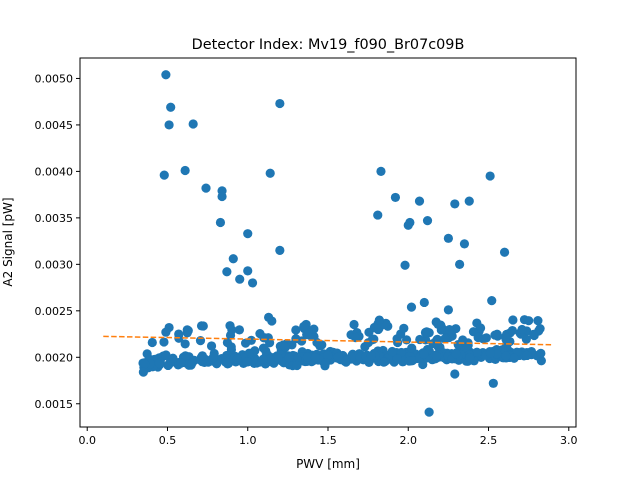 This screenshot has width=640, height=480. What do you see at coordinates (54, 311) in the screenshot?
I see `y-tick-label: 0.0025` at bounding box center [54, 311].